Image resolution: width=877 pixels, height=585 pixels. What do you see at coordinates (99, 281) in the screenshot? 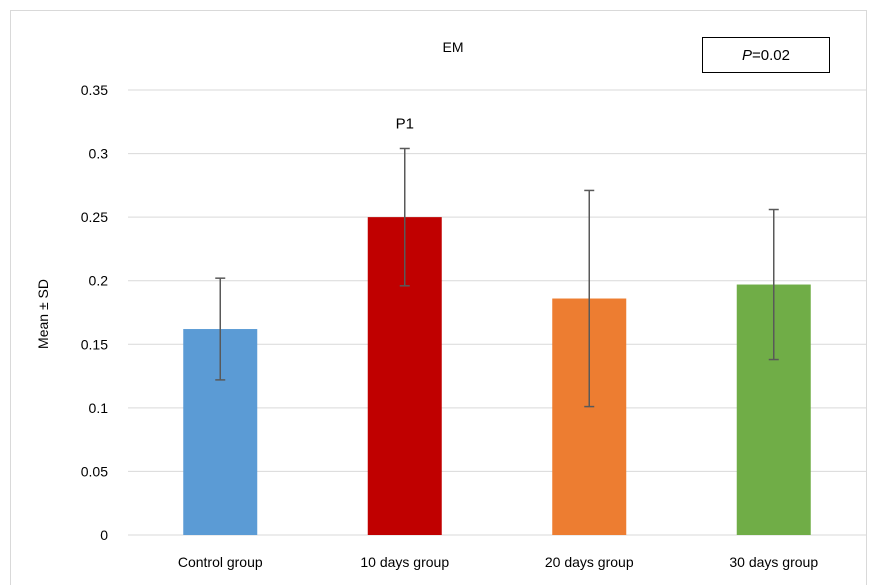
I see `y-tick-label: 0.2` at bounding box center [99, 281].